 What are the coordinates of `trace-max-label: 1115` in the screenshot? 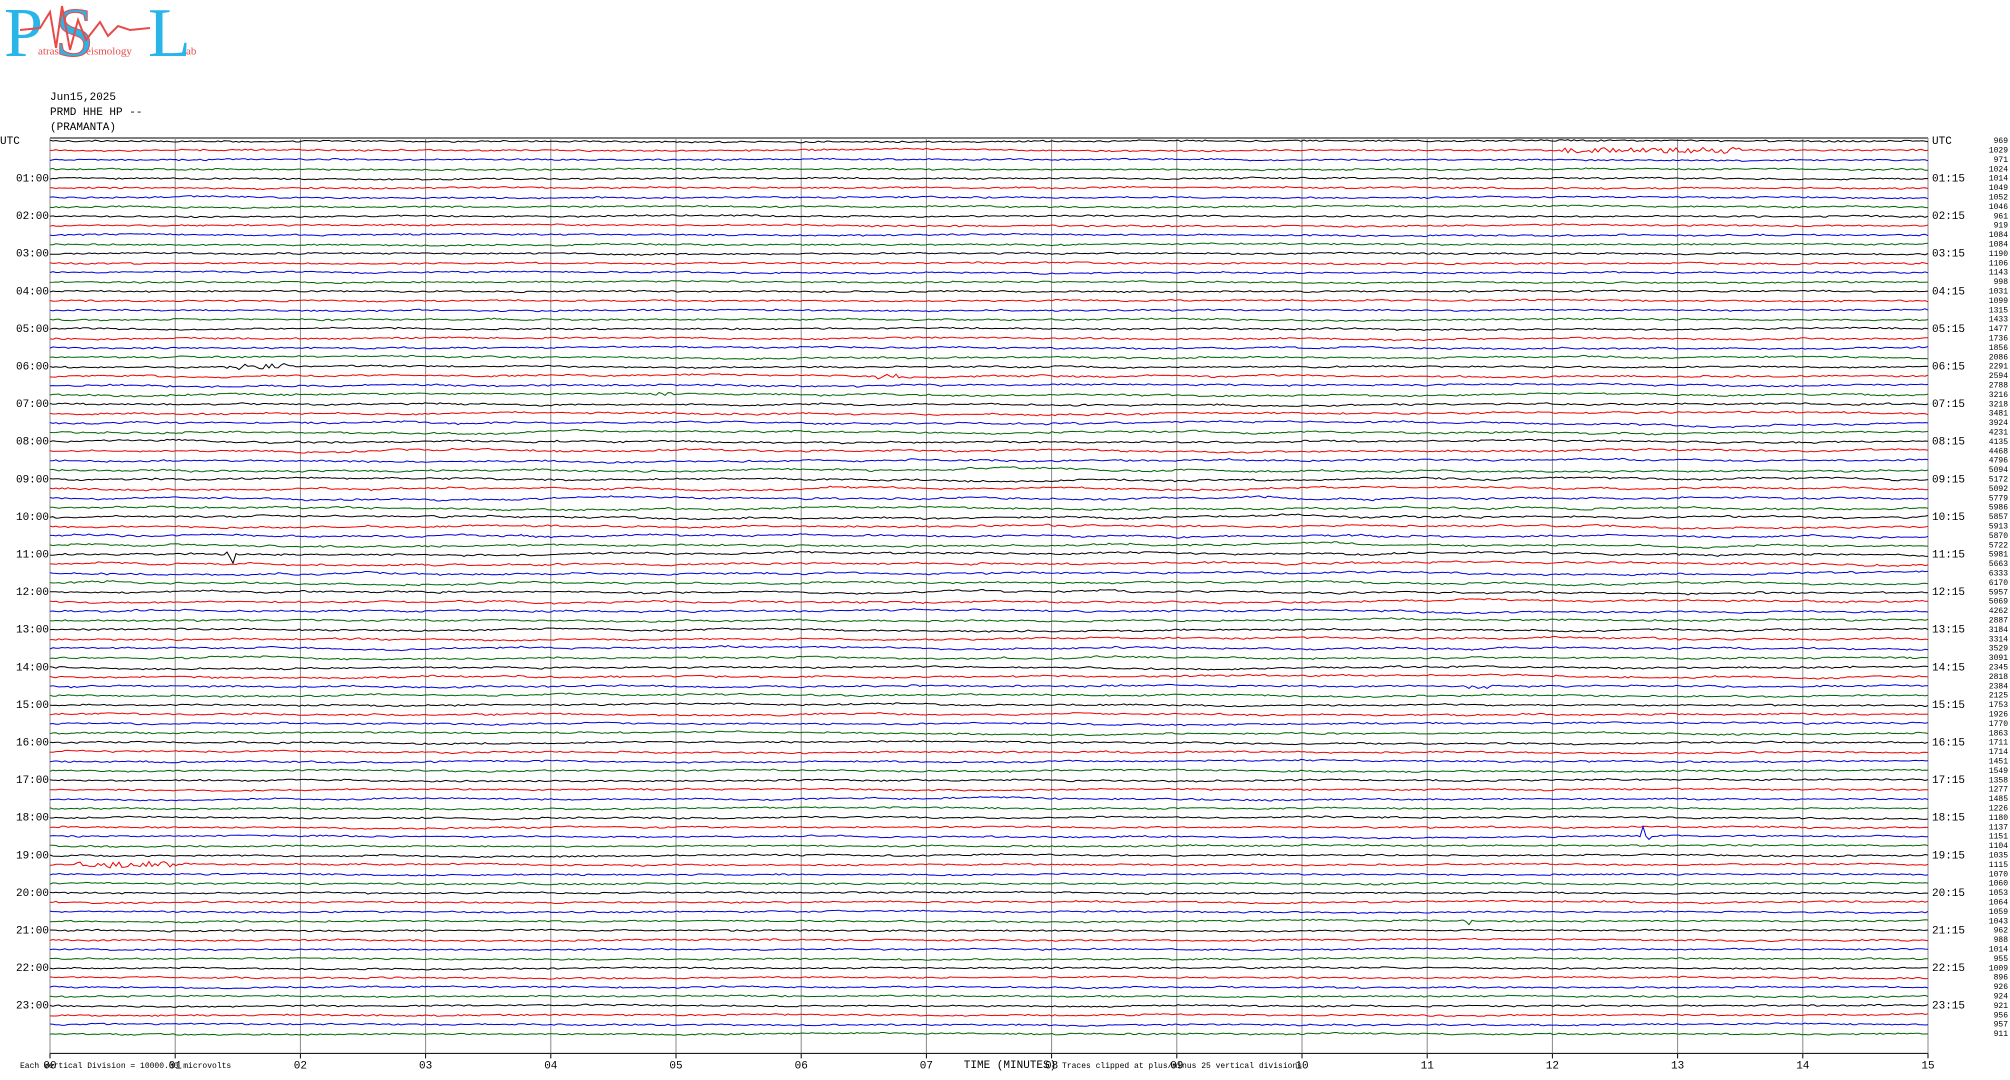 It's located at (1998, 865).